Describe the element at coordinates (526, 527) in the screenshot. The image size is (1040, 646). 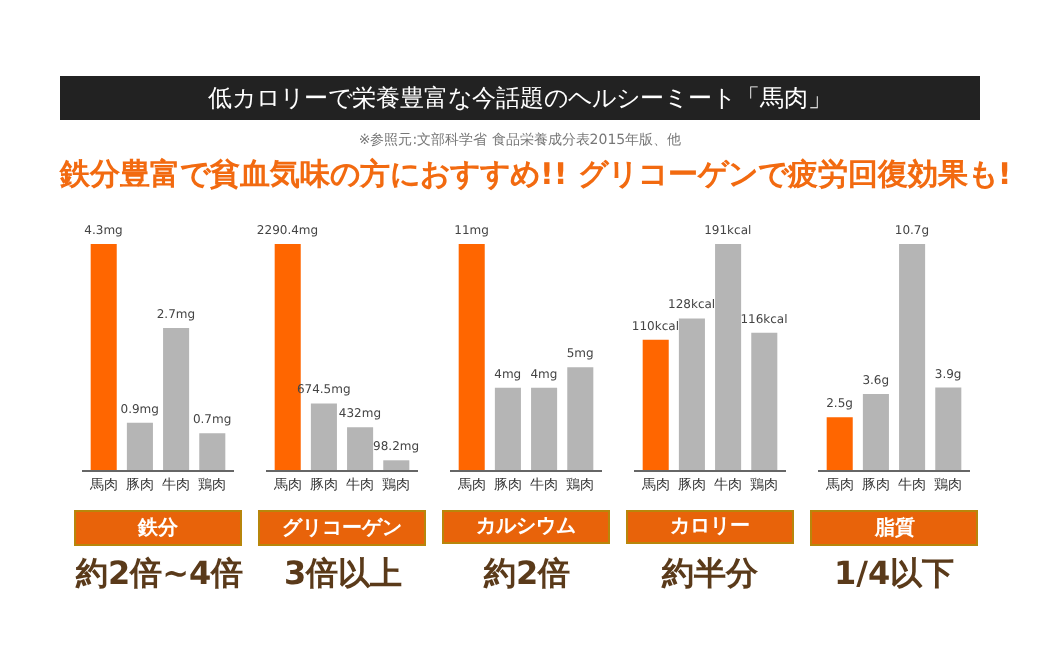
I see `x-axis-title: カルシウム` at that location.